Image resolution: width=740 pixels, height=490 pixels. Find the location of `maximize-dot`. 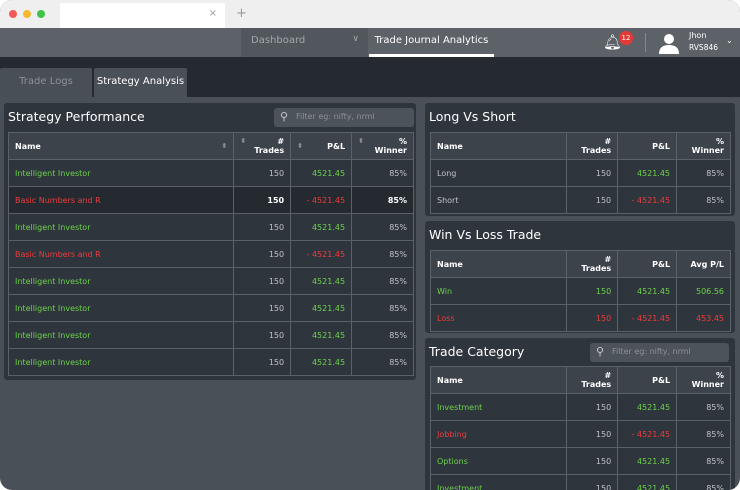

maximize-dot is located at coordinates (41, 14).